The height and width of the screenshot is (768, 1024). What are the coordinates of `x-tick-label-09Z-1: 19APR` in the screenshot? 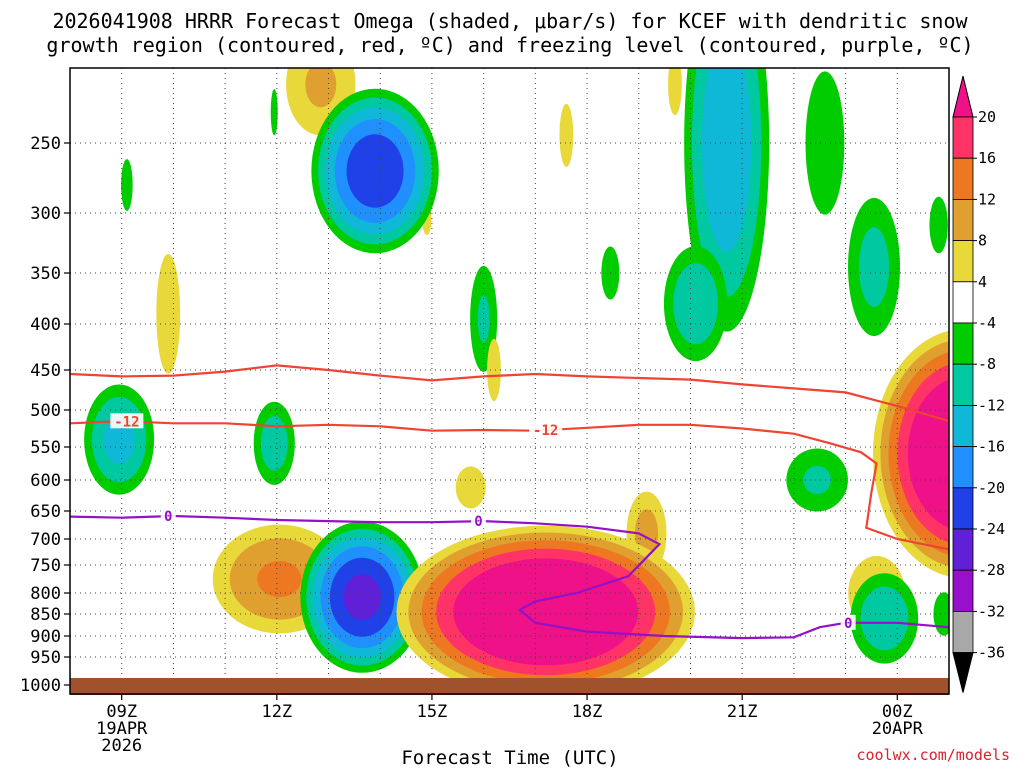 It's located at (122, 729).